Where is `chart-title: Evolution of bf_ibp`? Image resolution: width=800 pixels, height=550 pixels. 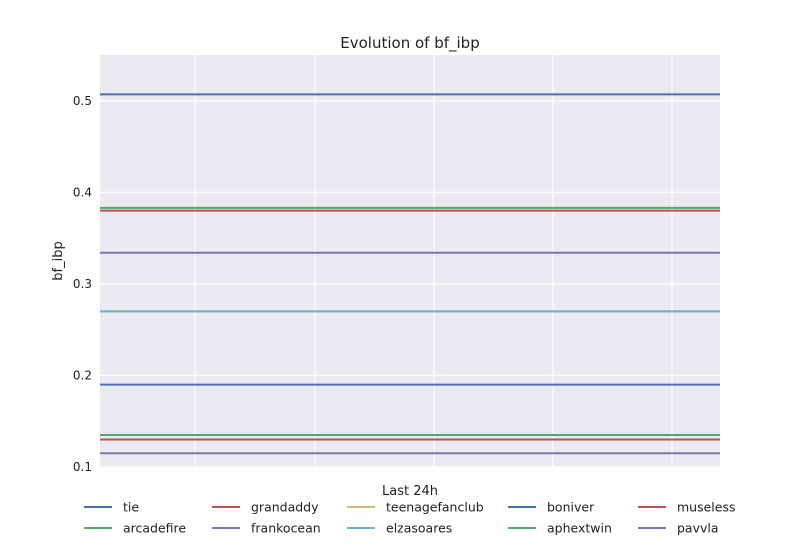 chart-title: Evolution of bf_ibp is located at coordinates (409, 43).